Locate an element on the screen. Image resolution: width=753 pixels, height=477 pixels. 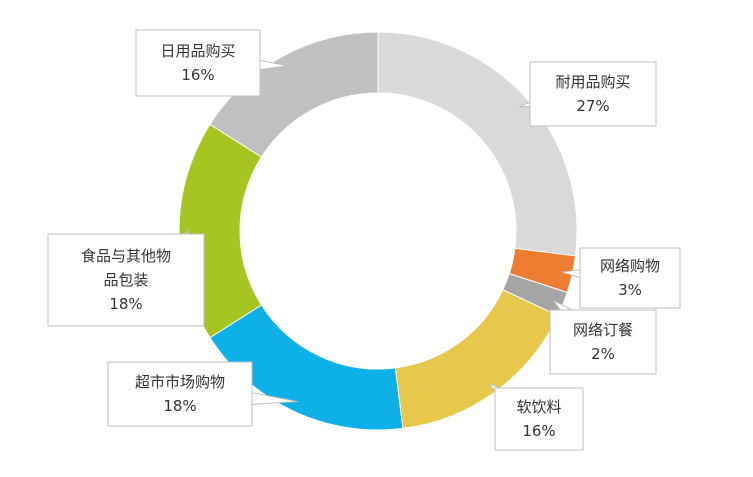
slice-category-label: 软饮料 is located at coordinates (538, 407).